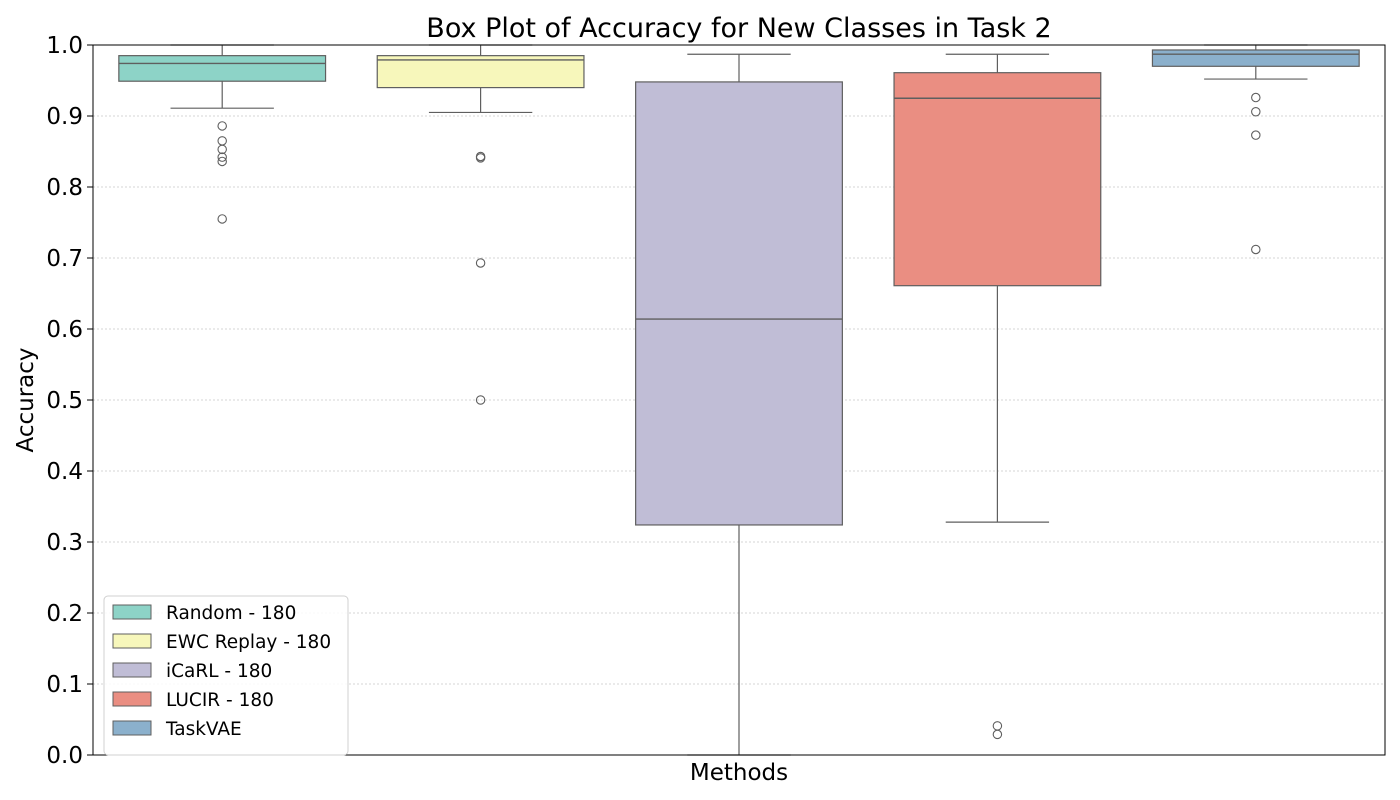 The image size is (1400, 800). What do you see at coordinates (231, 613) in the screenshot?
I see `legend-label: Random - 180` at bounding box center [231, 613].